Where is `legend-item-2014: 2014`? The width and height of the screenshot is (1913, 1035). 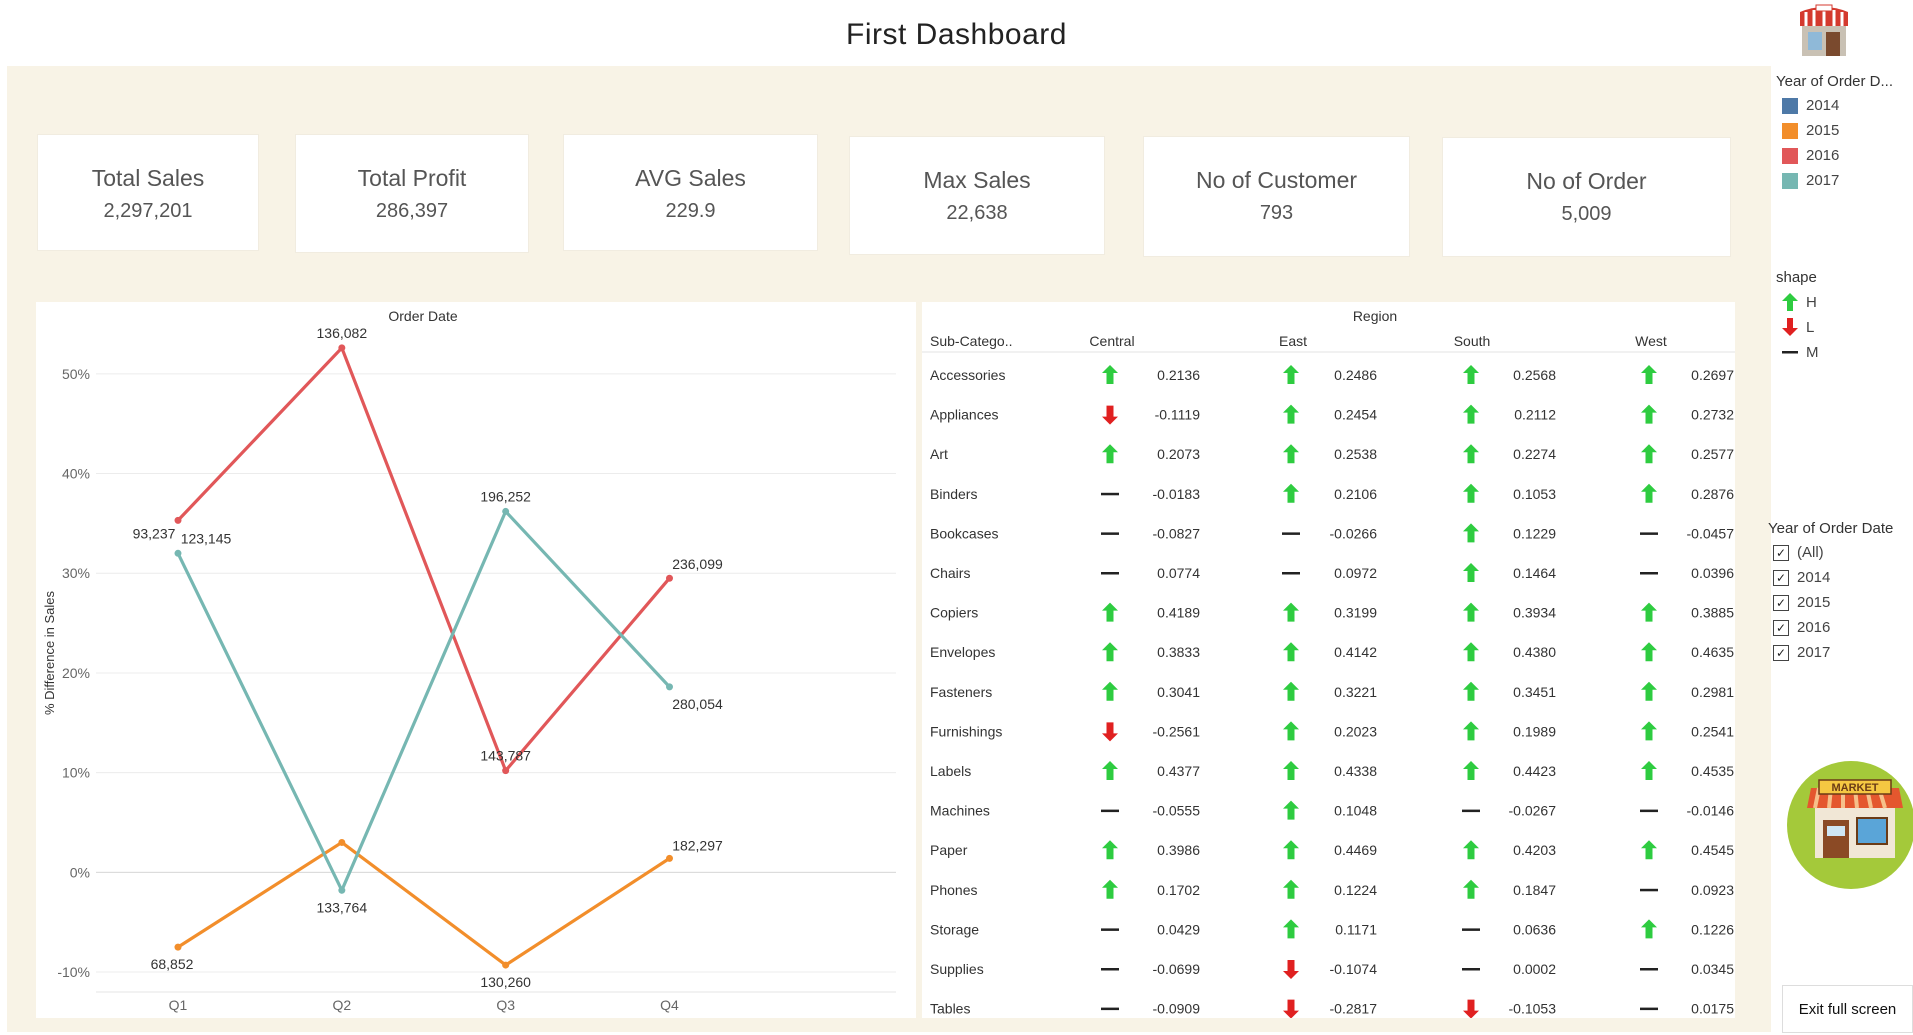 legend-item-2014: 2014 is located at coordinates (1810, 105).